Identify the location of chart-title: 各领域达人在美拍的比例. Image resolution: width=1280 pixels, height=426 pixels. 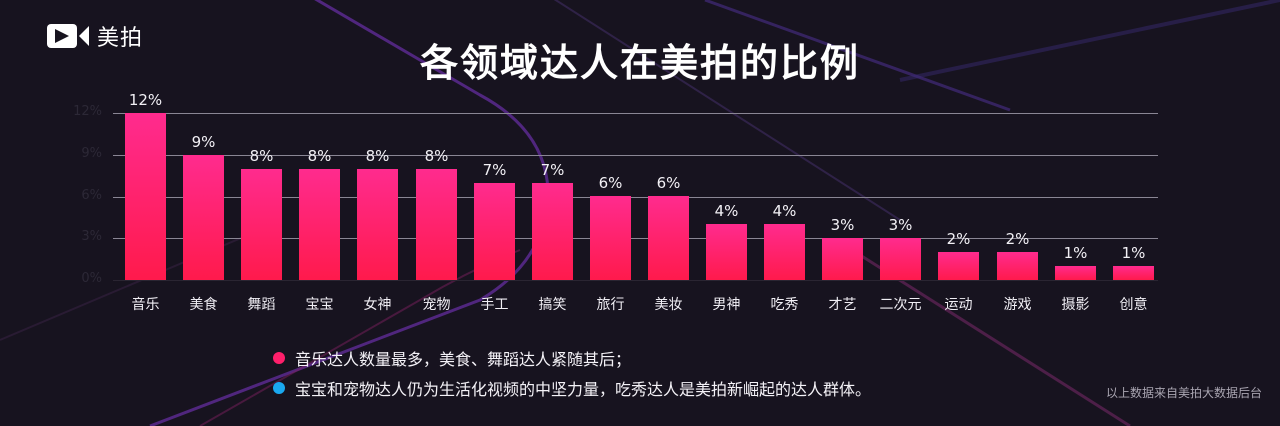
(639, 63).